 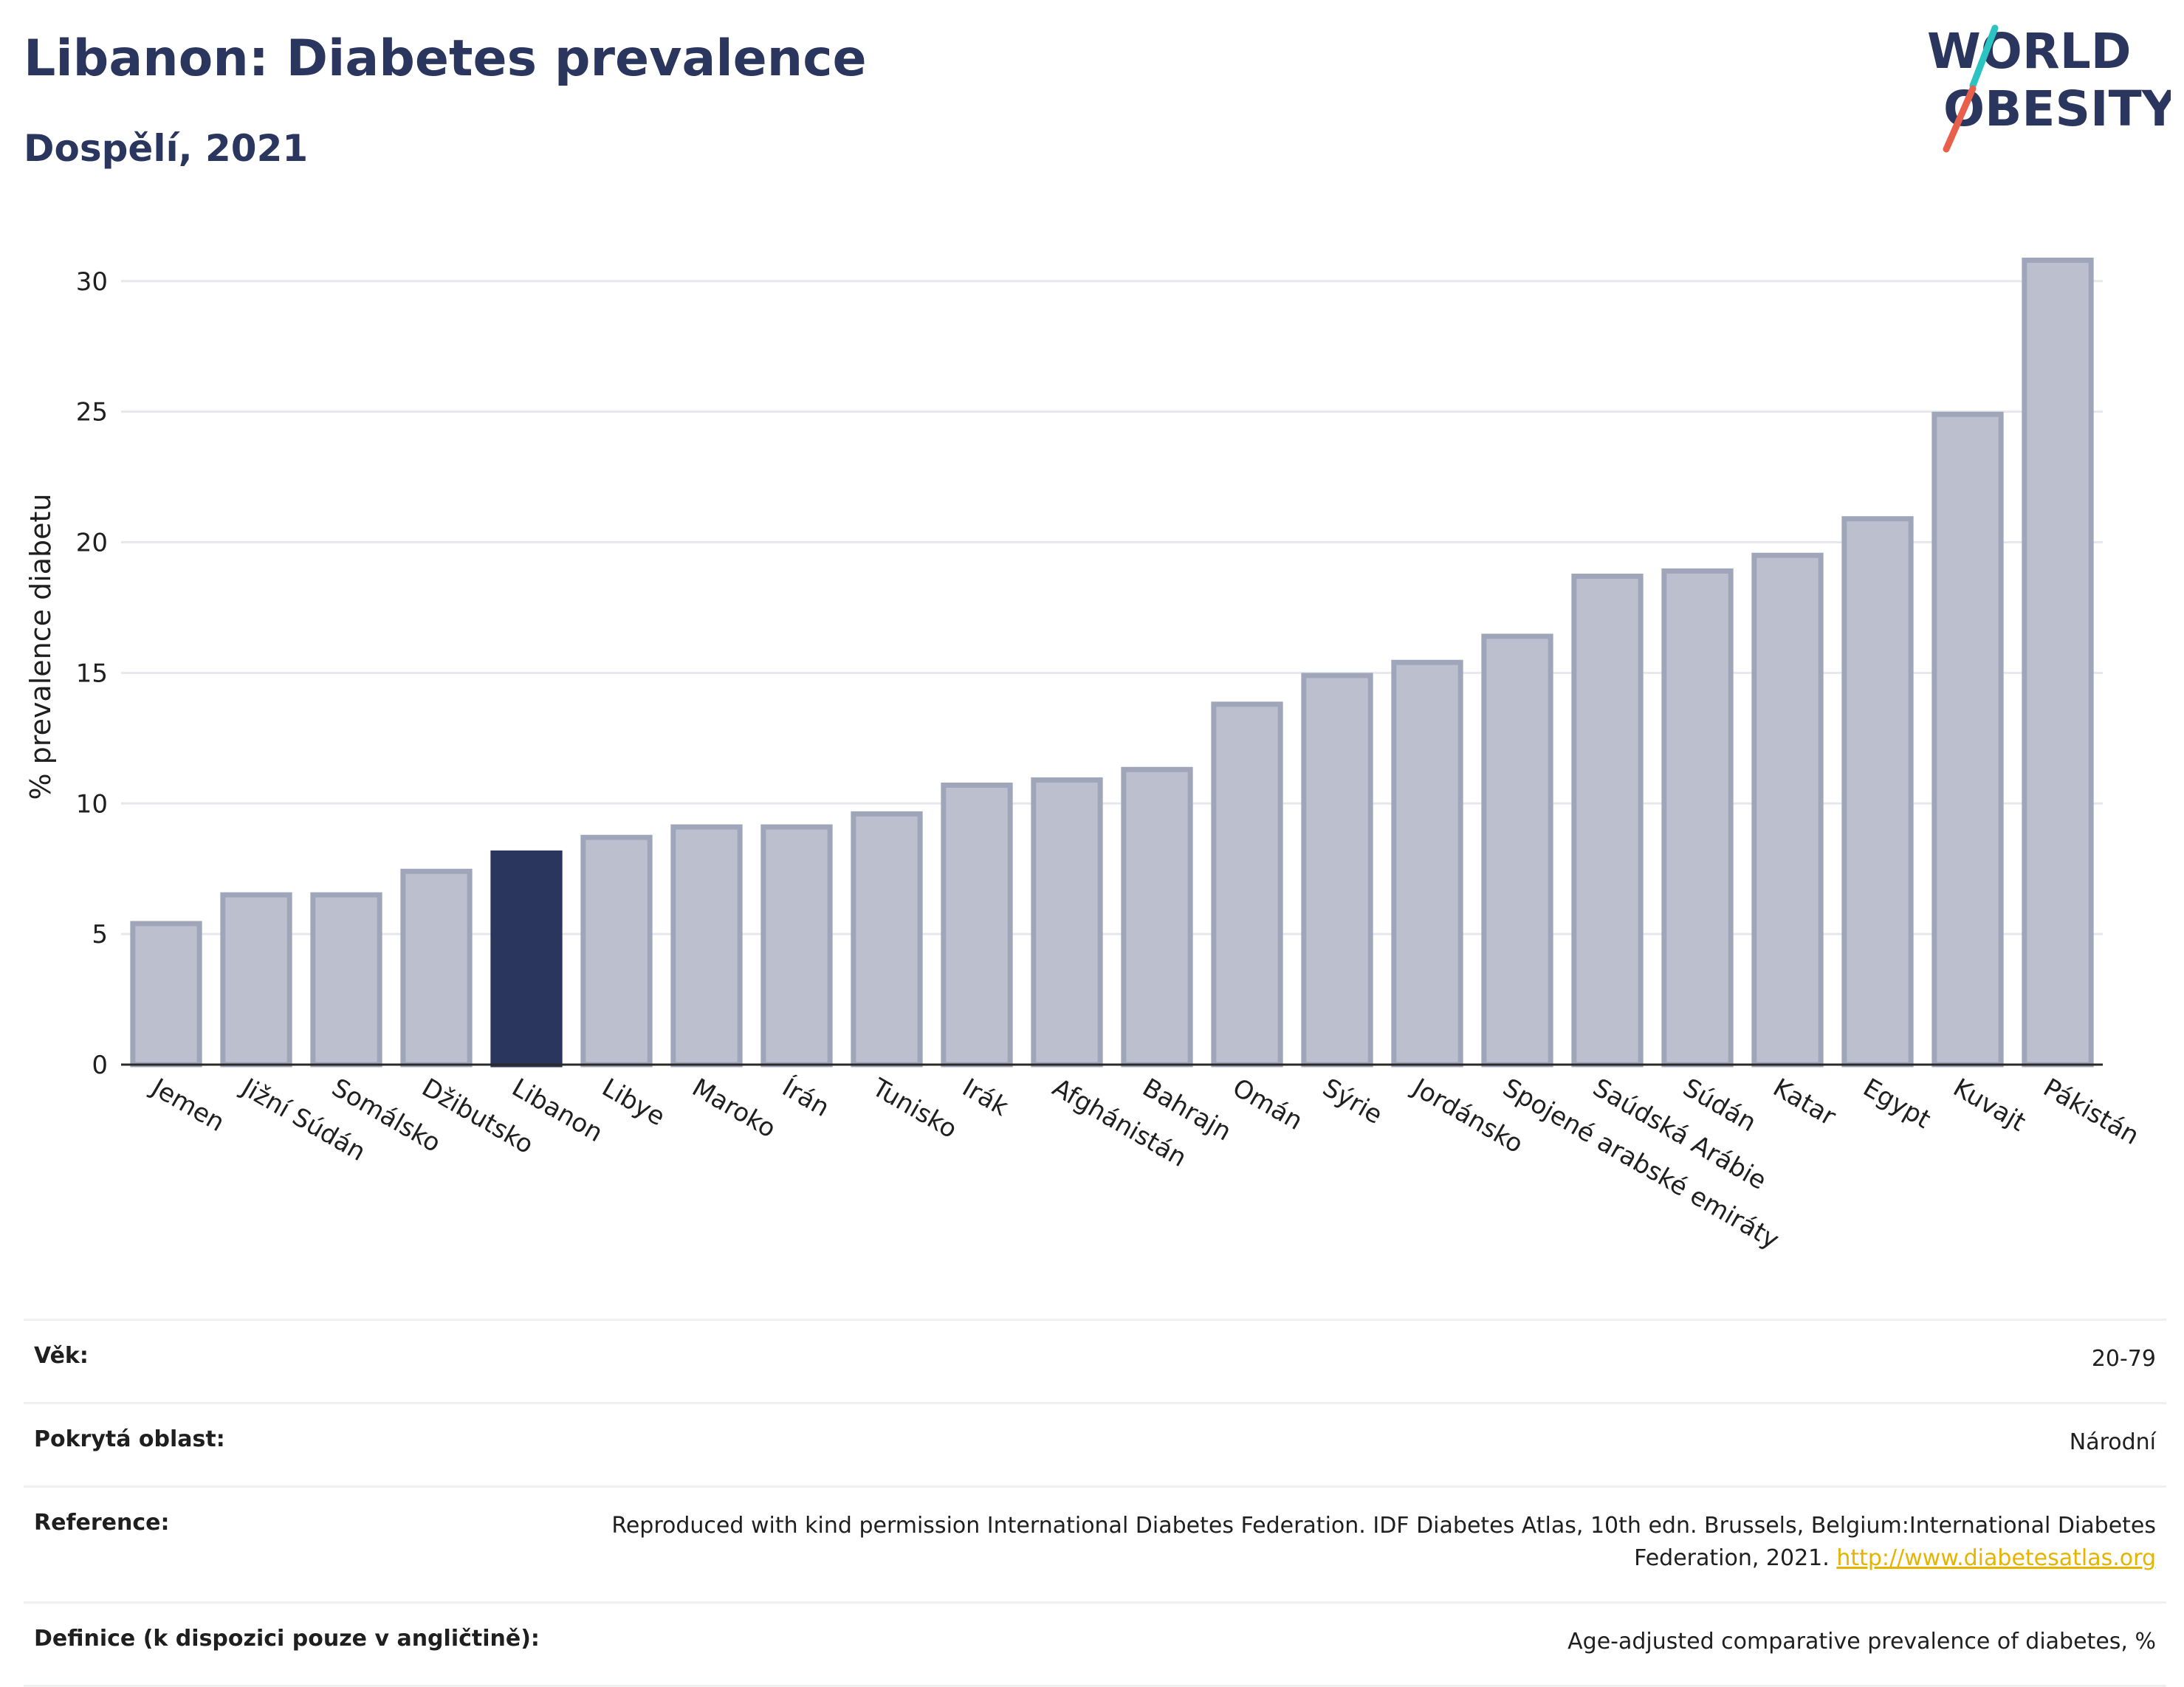 What do you see at coordinates (1968, 740) in the screenshot?
I see `bar-kuvajt` at bounding box center [1968, 740].